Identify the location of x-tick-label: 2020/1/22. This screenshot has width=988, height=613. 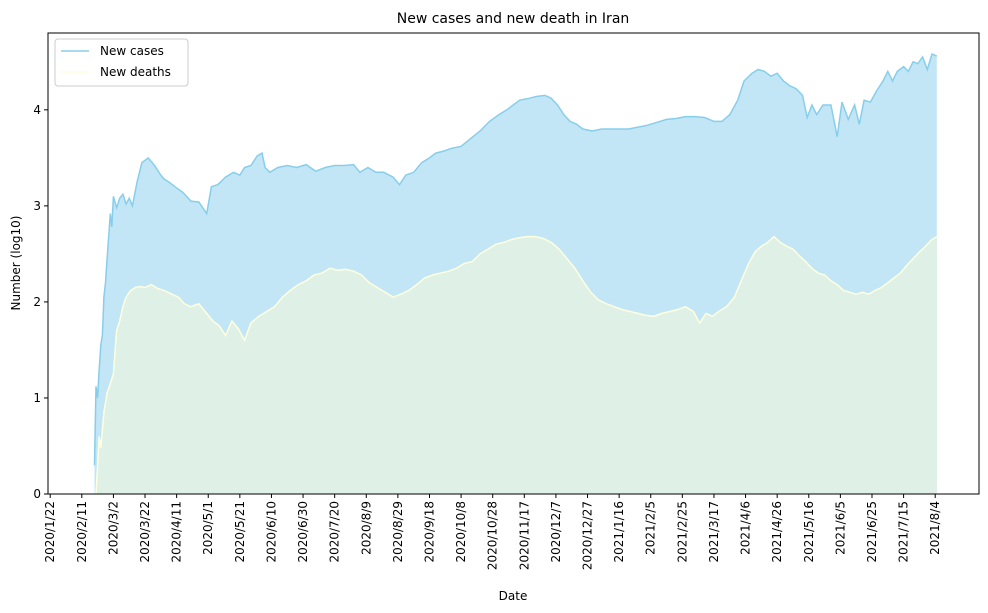
(50, 532).